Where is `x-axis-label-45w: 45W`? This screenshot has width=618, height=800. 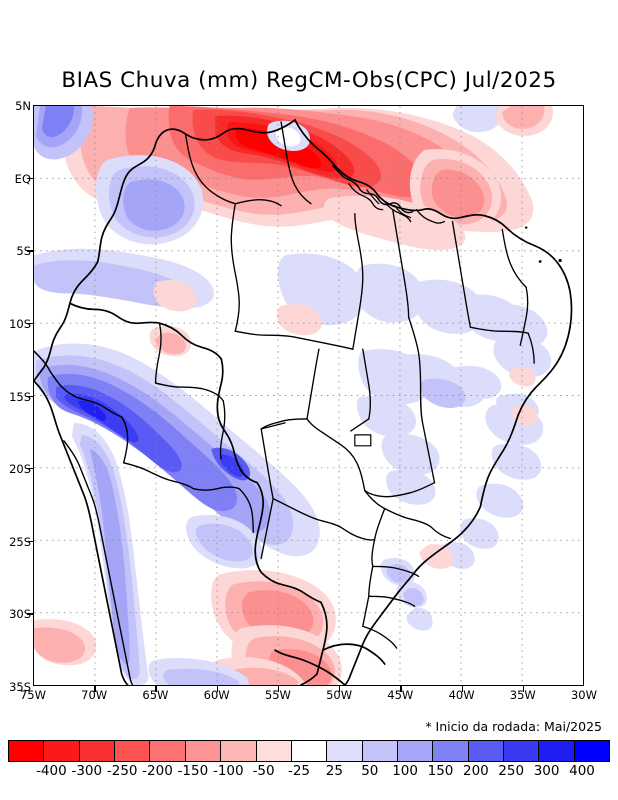 x-axis-label-45w: 45W is located at coordinates (400, 695).